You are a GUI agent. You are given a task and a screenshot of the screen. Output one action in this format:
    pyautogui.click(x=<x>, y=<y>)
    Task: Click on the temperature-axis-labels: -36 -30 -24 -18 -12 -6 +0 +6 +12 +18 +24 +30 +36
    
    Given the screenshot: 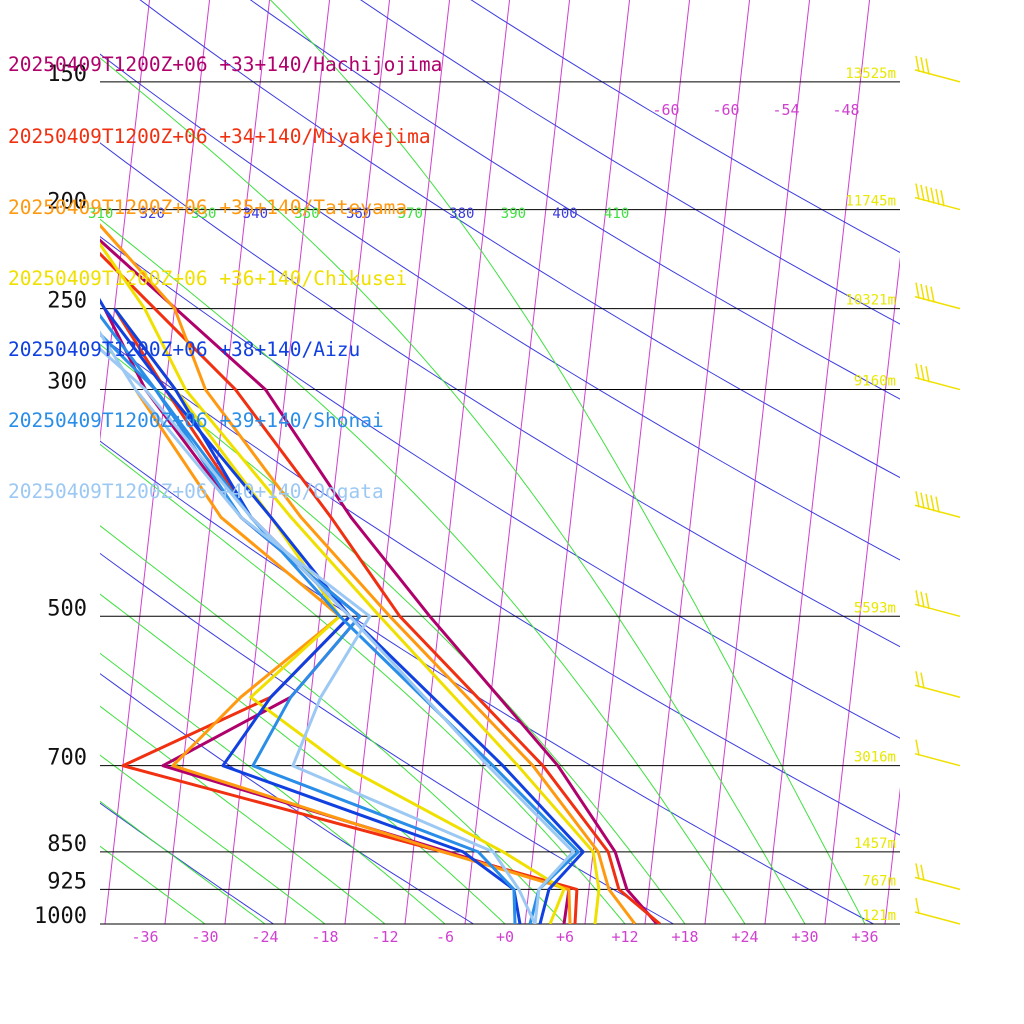 What is the action you would take?
    pyautogui.click(x=504, y=937)
    